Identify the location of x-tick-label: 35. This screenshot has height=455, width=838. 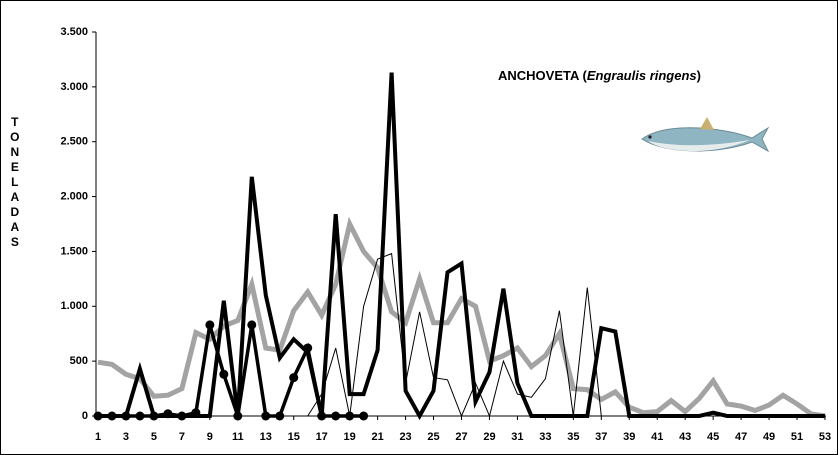
(573, 437).